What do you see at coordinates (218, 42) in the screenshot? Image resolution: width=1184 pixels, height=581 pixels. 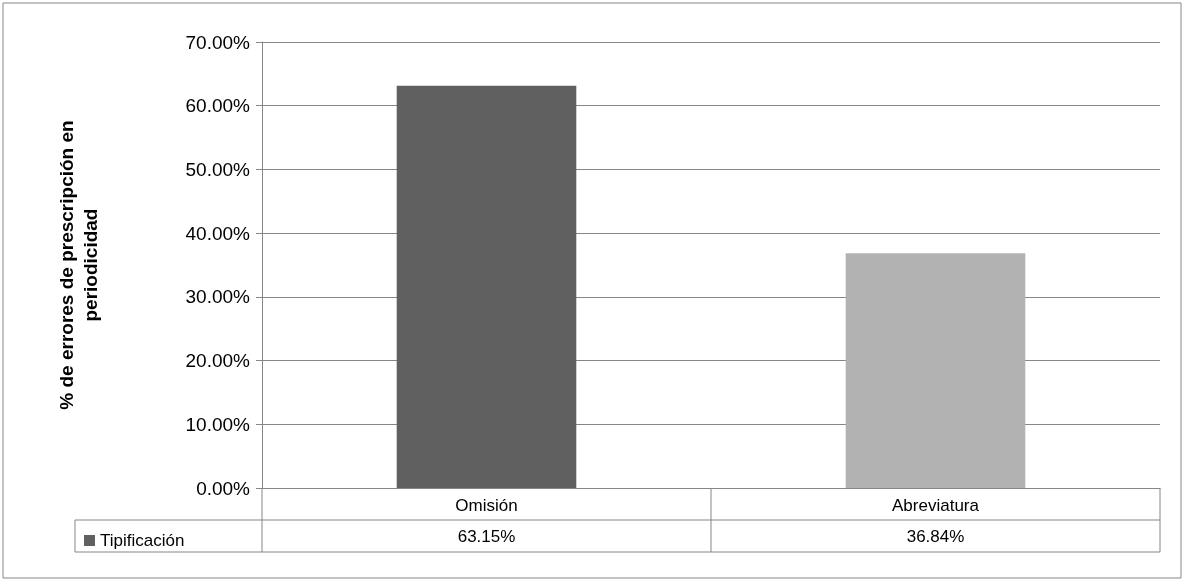 I see `y-tick-label: 70.00%` at bounding box center [218, 42].